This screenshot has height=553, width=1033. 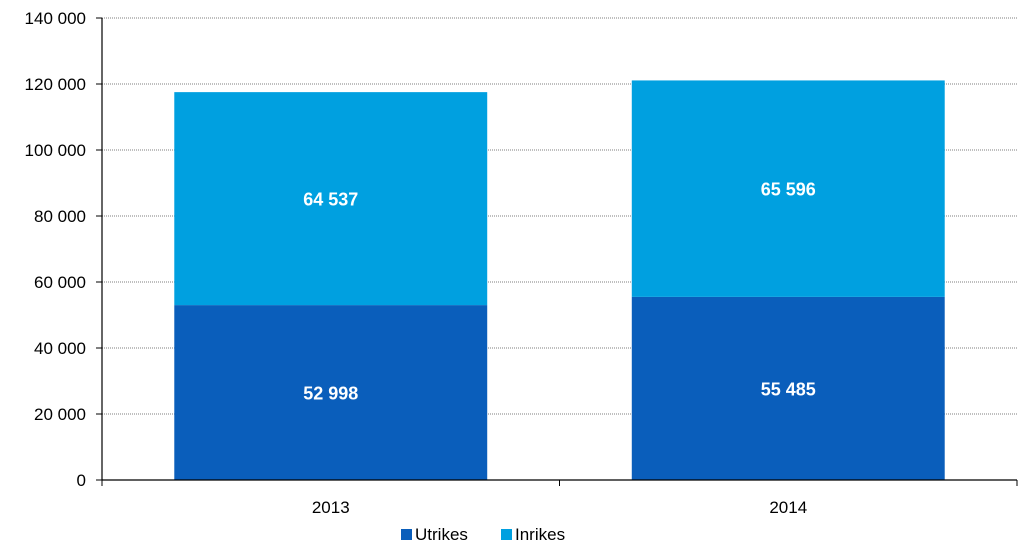 What do you see at coordinates (540, 534) in the screenshot?
I see `legend-label-inrikes: Inrikes` at bounding box center [540, 534].